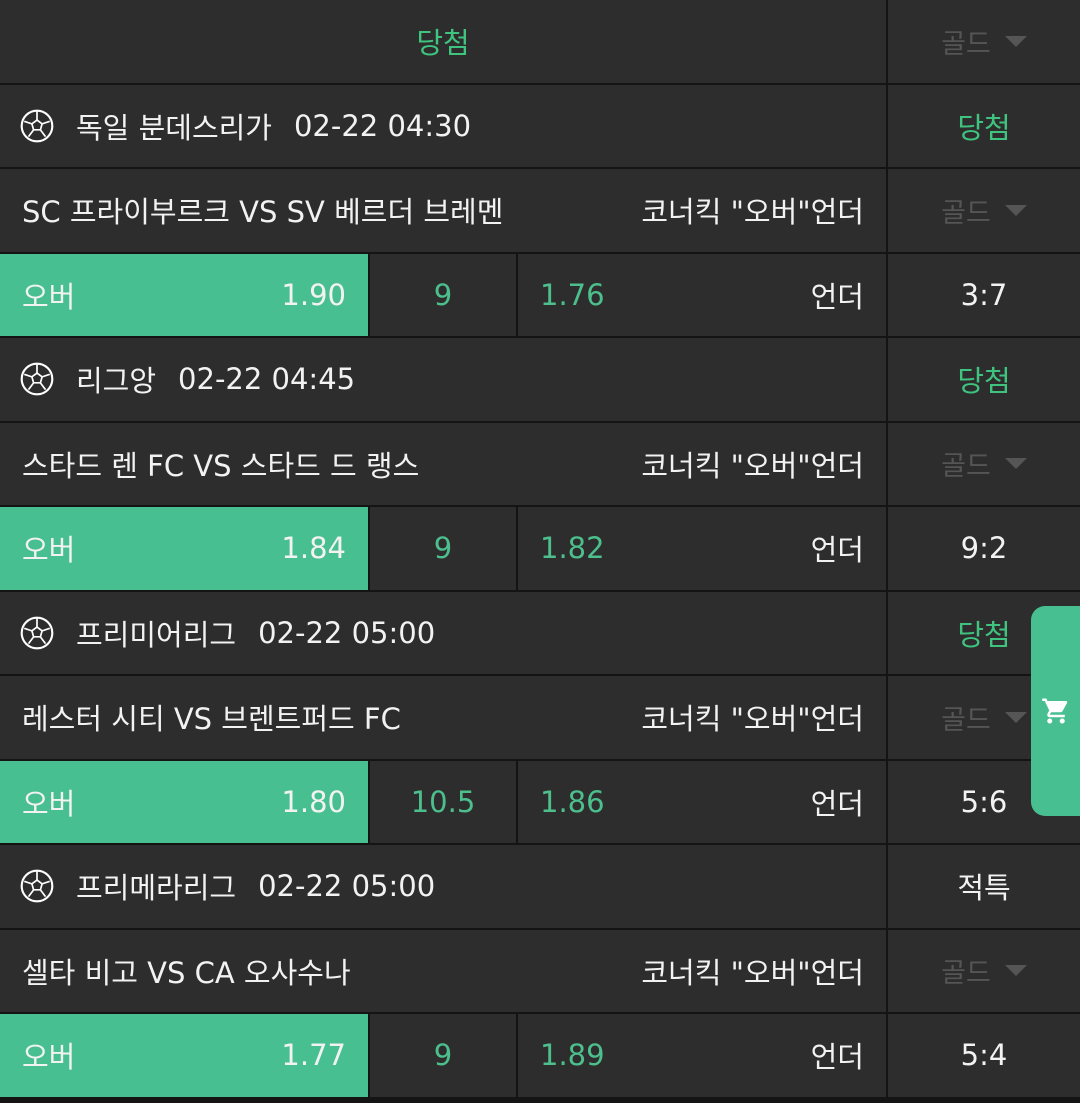 This screenshot has height=1103, width=1080. I want to click on match-teams: SC 프라이부르크 VS SV 베르더 브레멘, so click(263, 212).